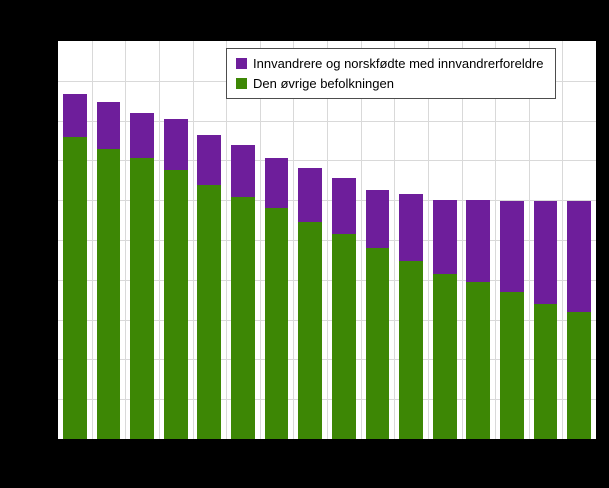 This screenshot has width=609, height=488. I want to click on legend-item-ovrige: Den øvrige befolkningen, so click(390, 83).